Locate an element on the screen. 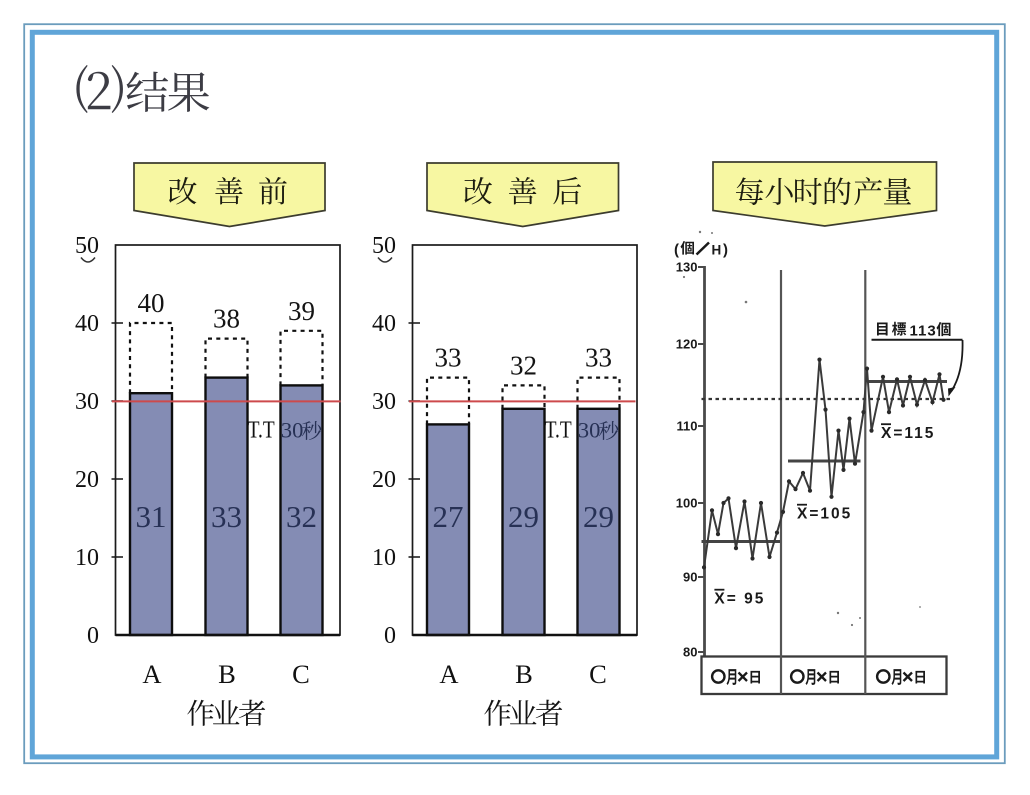  svg-text: X=115 is located at coordinates (908, 433).